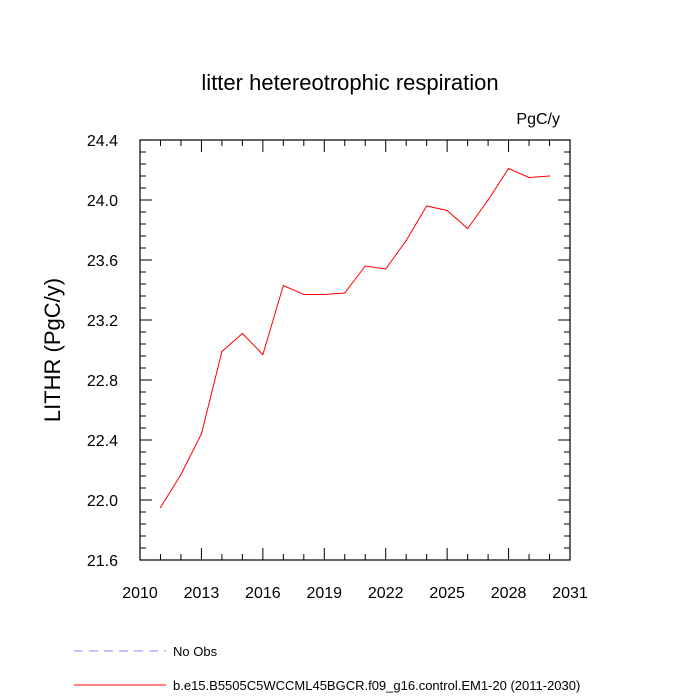  What do you see at coordinates (102, 441) in the screenshot?
I see `y-tick-label: 22.4` at bounding box center [102, 441].